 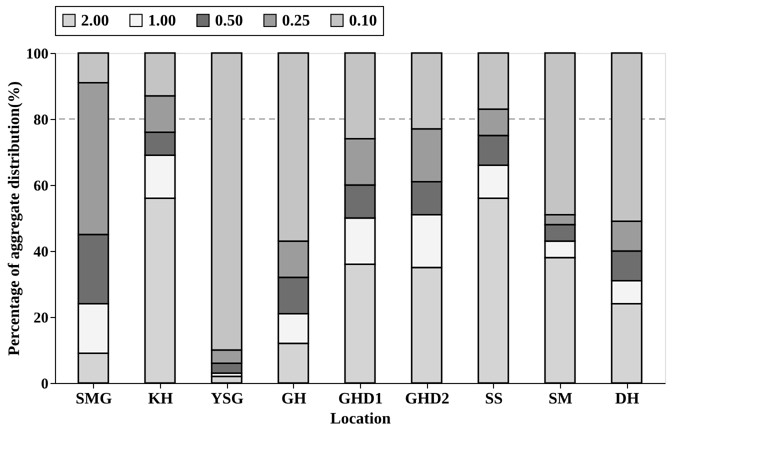 I want to click on legend-label: 2.00, so click(x=95, y=21).